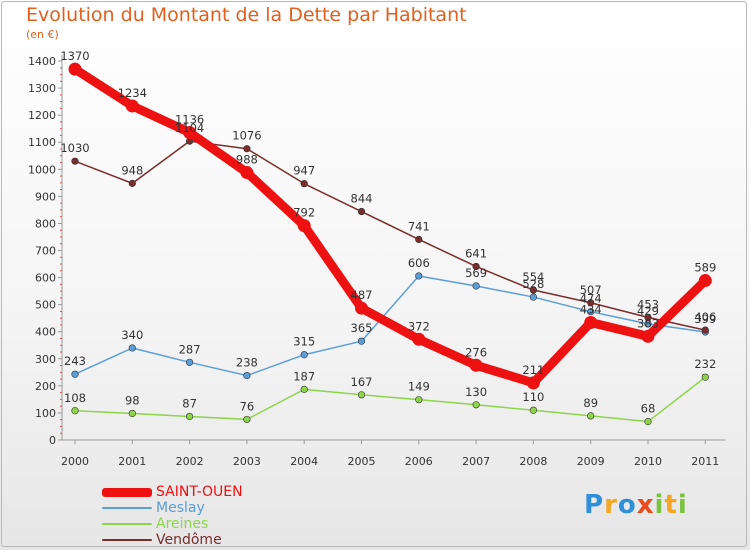  What do you see at coordinates (247, 461) in the screenshot?
I see `x-tick-label: 2003` at bounding box center [247, 461].